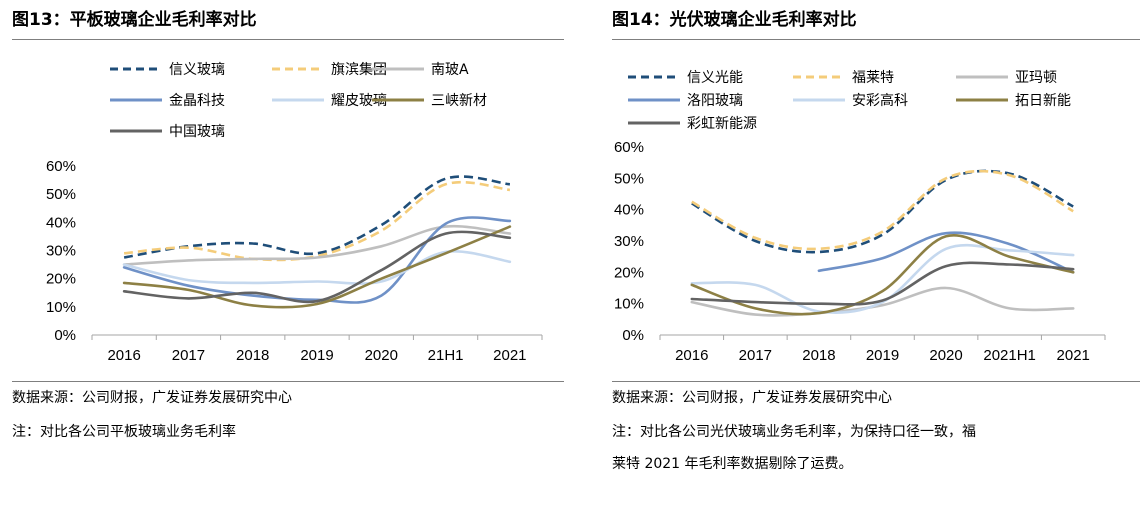 This screenshot has height=509, width=1140. What do you see at coordinates (734, 20) in the screenshot?
I see `figure-title: 图14：光伏玻璃企业毛利率对比` at bounding box center [734, 20].